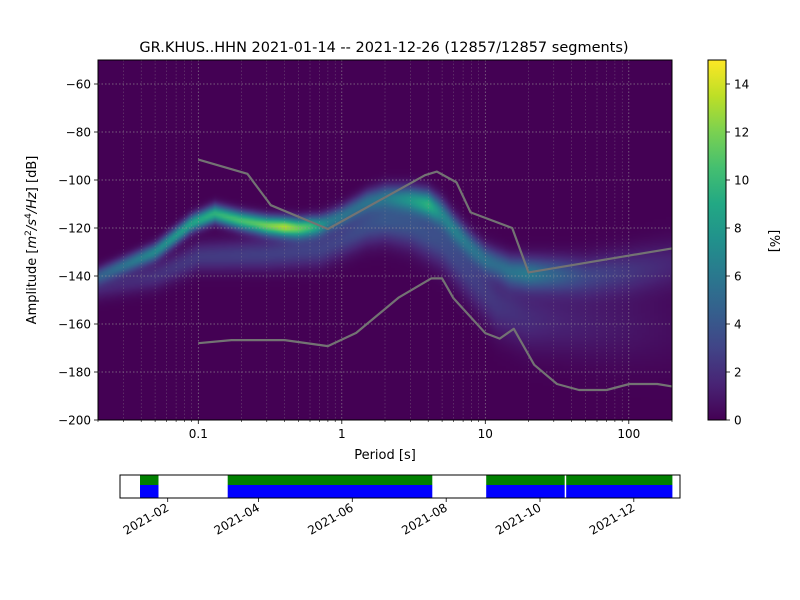  I want to click on y-tick-label: −60, so click(78, 85).